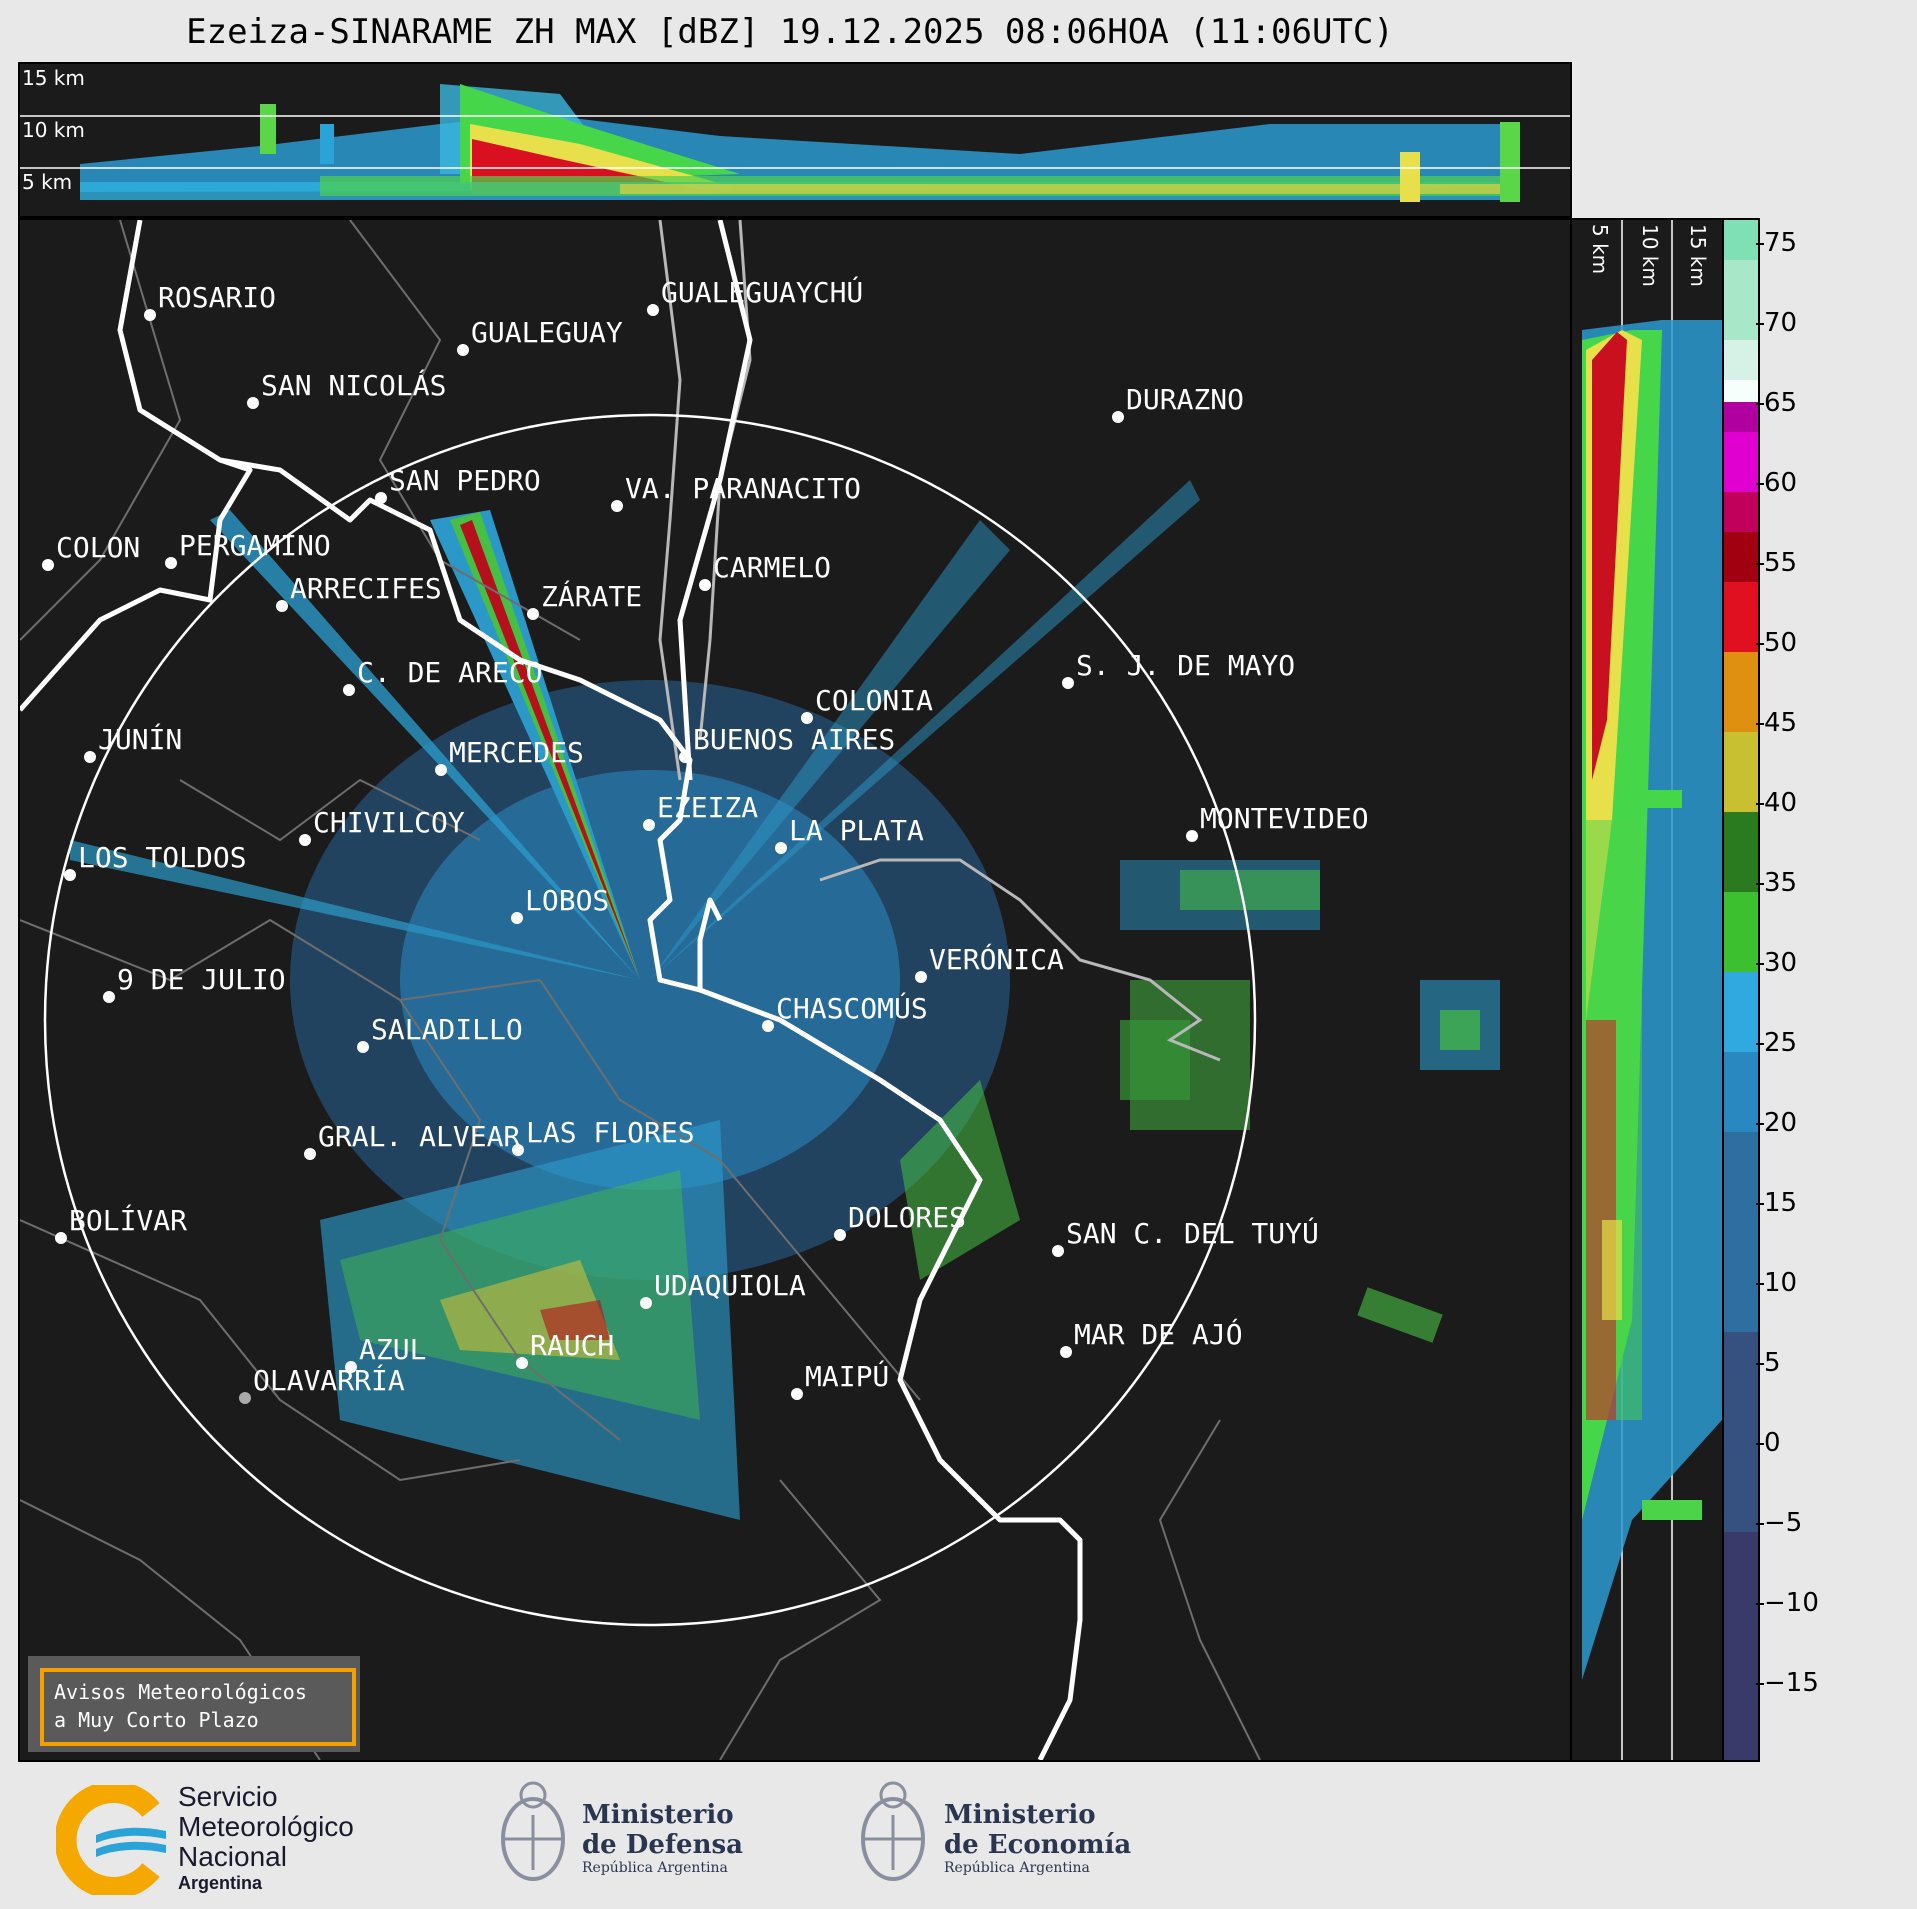  What do you see at coordinates (1781, 723) in the screenshot?
I see `colorbar-tick-label: 45` at bounding box center [1781, 723].